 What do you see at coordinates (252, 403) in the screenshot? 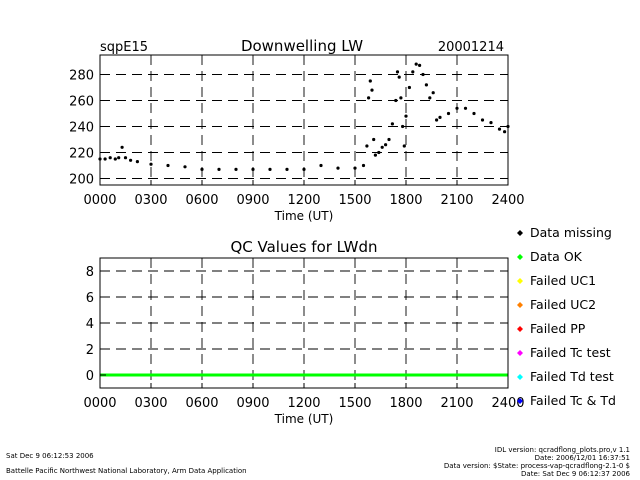
I see `qc-x-tick-label: 0900` at bounding box center [252, 403].